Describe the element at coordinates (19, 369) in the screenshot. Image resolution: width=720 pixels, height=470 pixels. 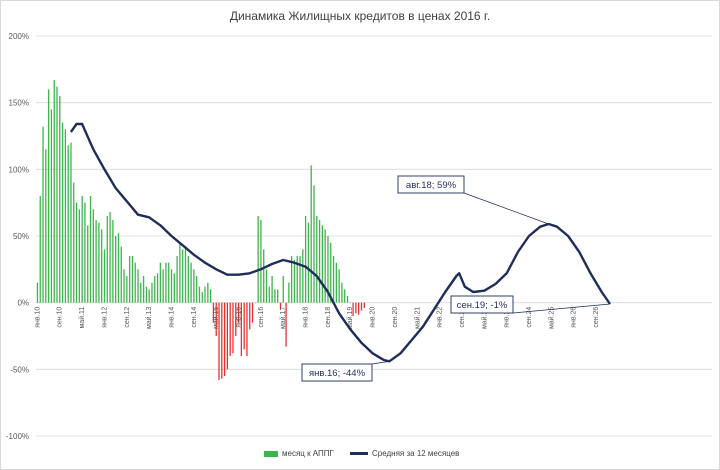
I see `y-tick-label: -50%` at that location.